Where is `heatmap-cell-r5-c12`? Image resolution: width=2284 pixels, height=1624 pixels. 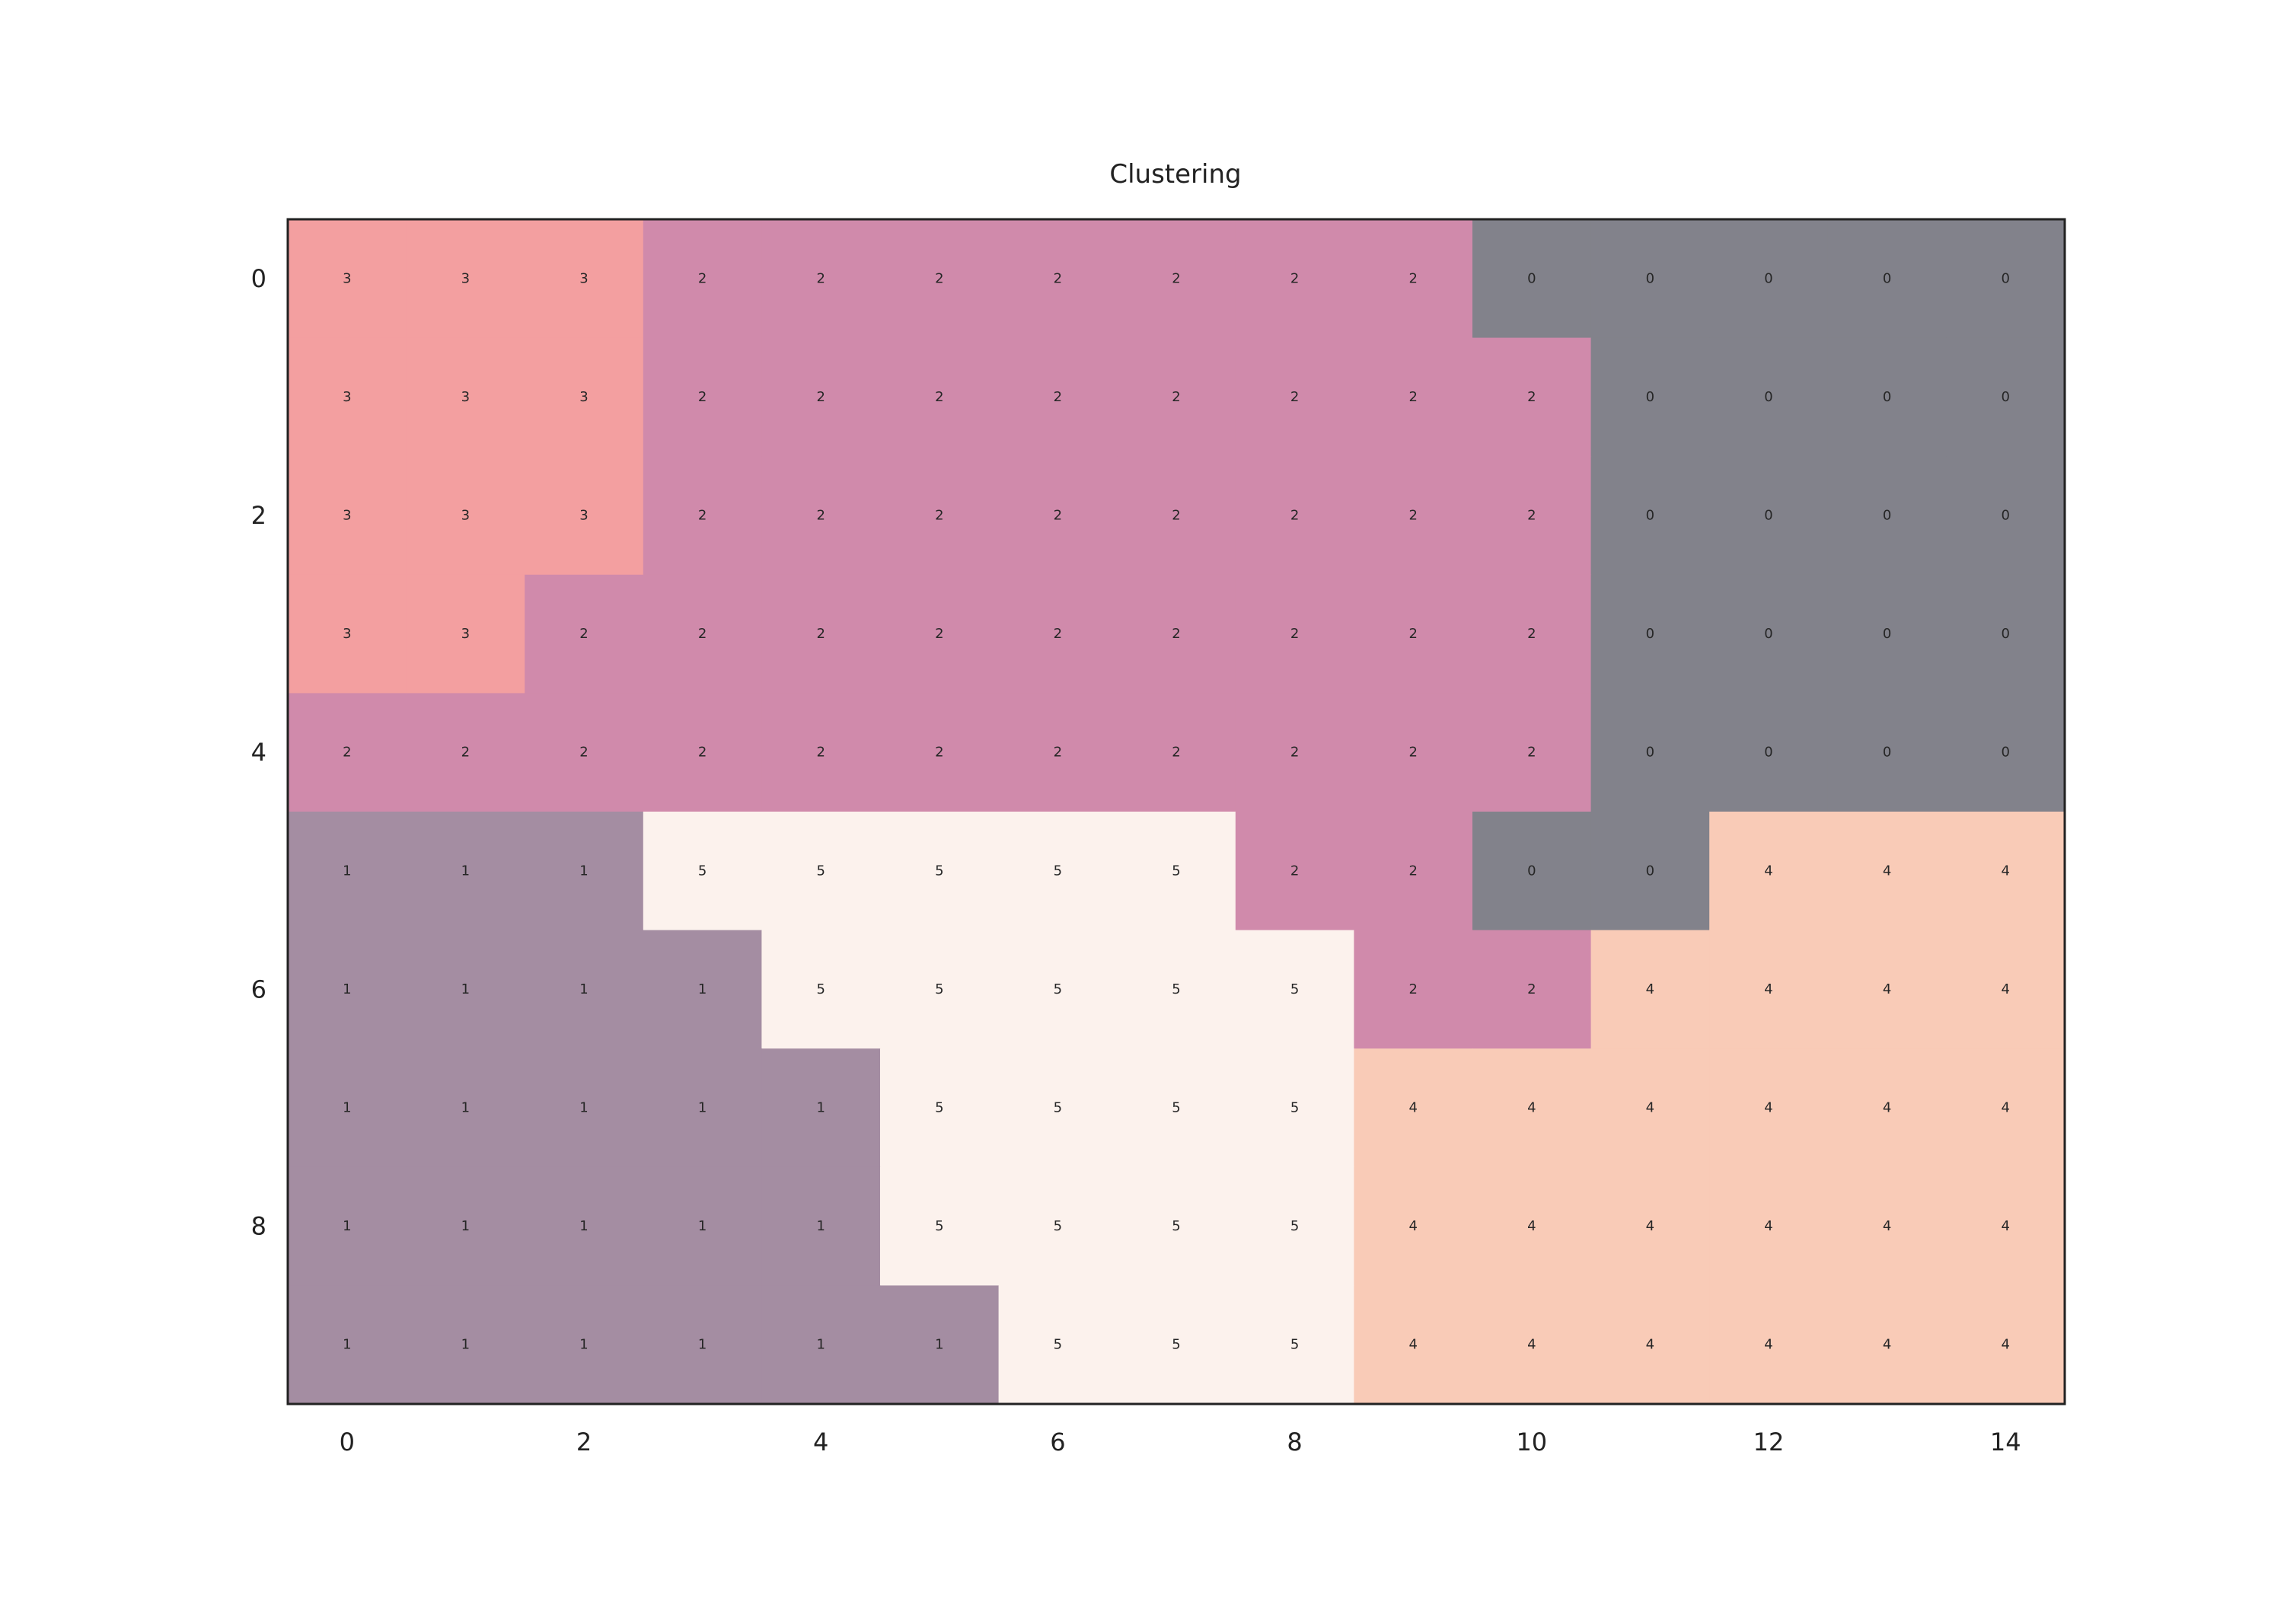 heatmap-cell-r5-c12 is located at coordinates (1769, 871).